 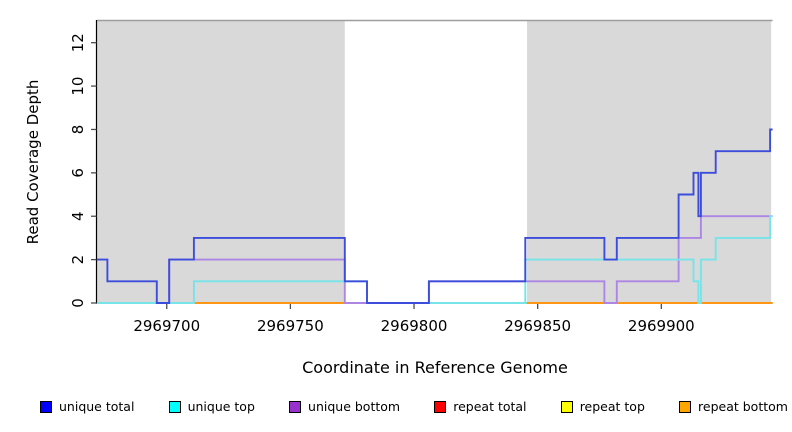 What do you see at coordinates (78, 86) in the screenshot?
I see `y-axis-tick-label: 10` at bounding box center [78, 86].